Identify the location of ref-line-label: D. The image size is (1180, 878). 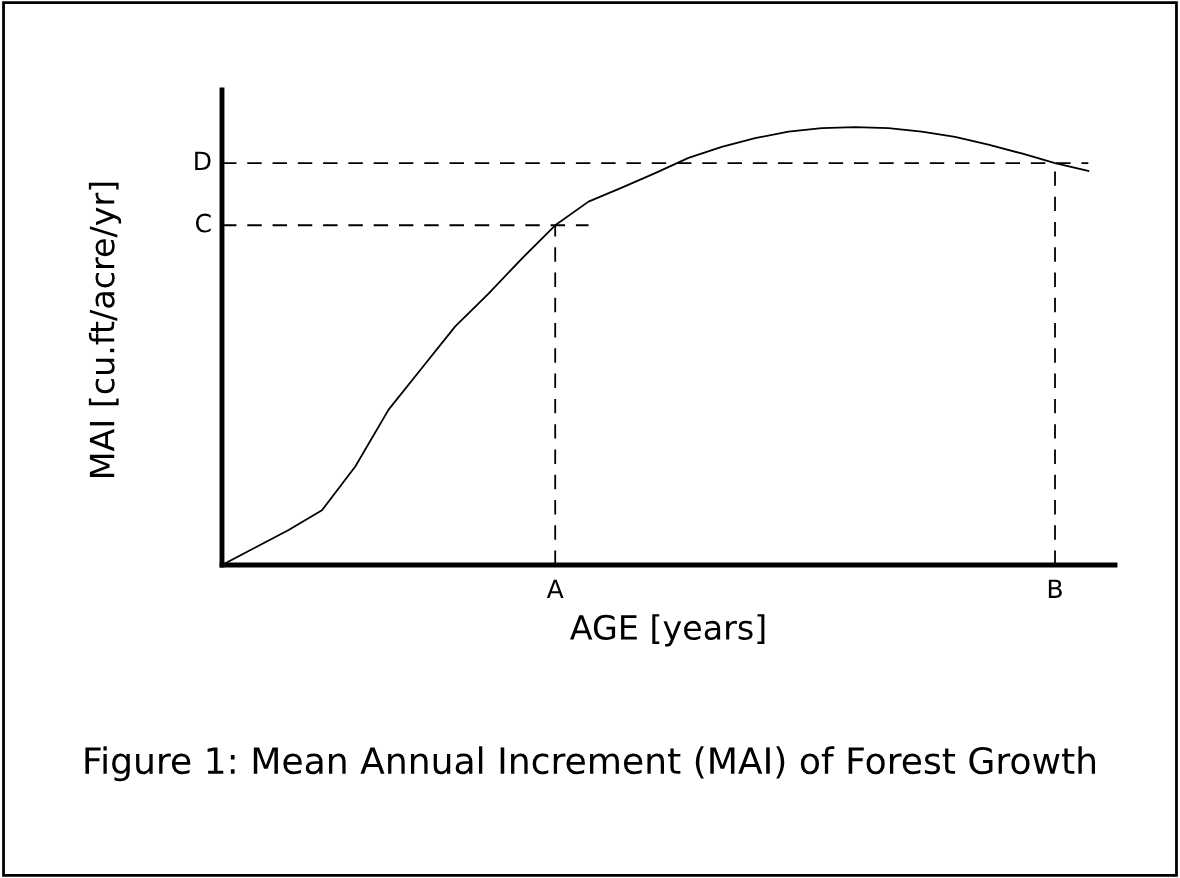
(203, 161).